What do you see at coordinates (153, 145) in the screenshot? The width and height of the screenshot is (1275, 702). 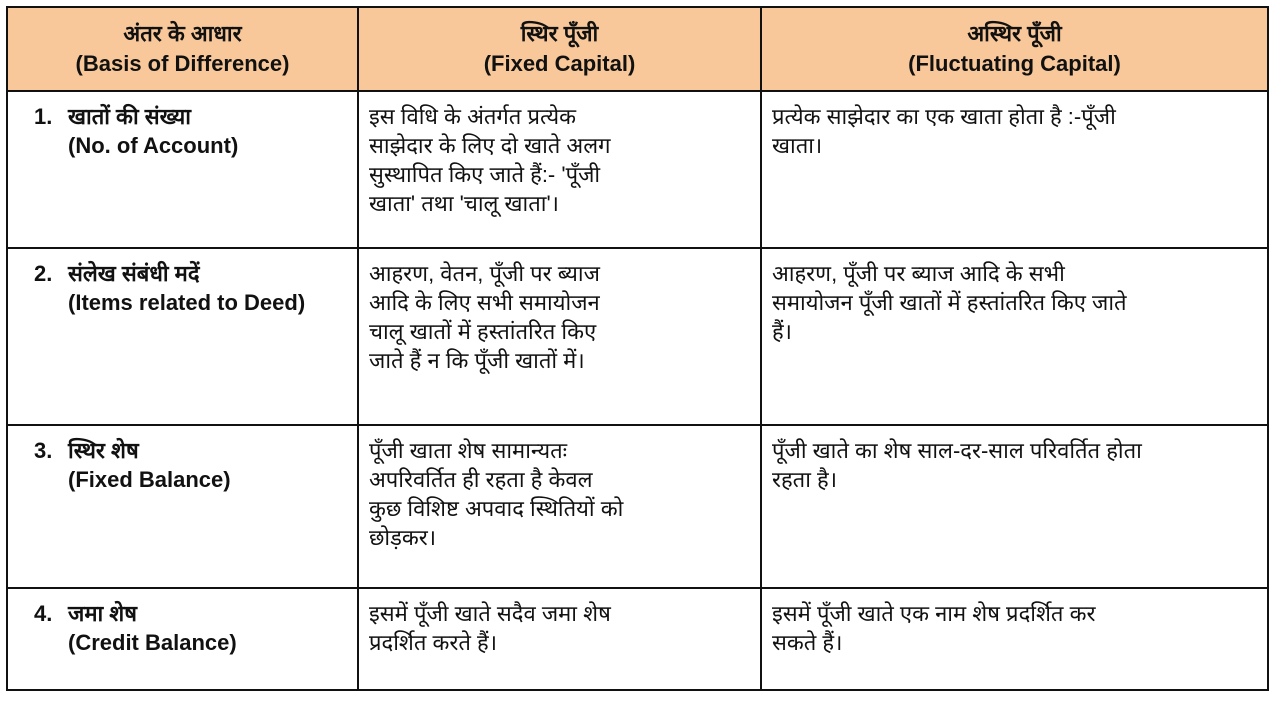 I see `basis-english: (No. of Account)` at bounding box center [153, 145].